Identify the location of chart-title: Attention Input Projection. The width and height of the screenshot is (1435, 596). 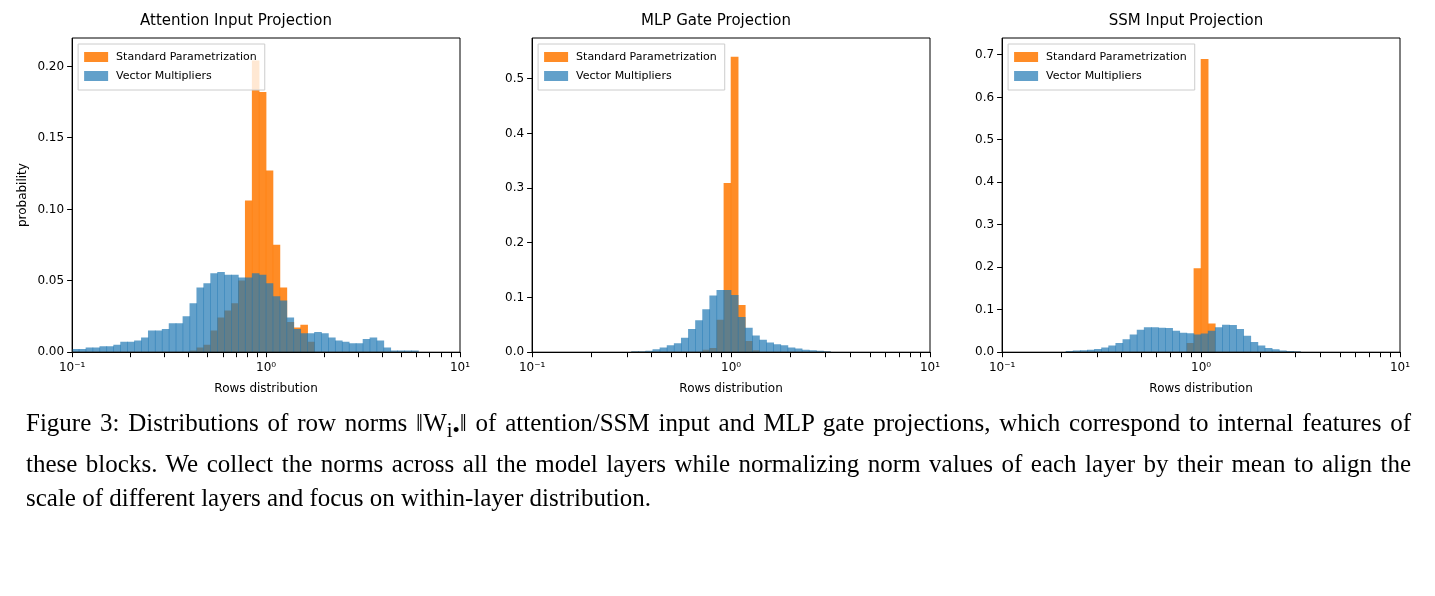
(236, 19).